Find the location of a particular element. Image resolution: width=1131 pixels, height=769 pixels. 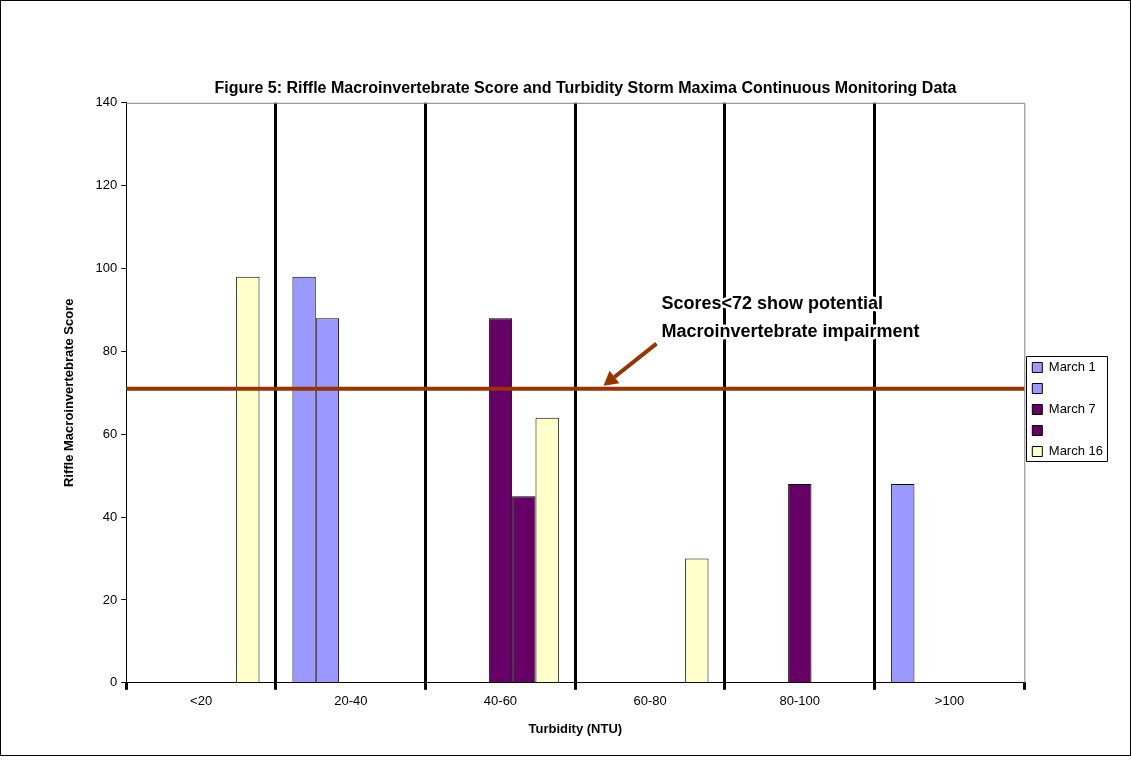

y-tick-label: 40 is located at coordinates (110, 516).